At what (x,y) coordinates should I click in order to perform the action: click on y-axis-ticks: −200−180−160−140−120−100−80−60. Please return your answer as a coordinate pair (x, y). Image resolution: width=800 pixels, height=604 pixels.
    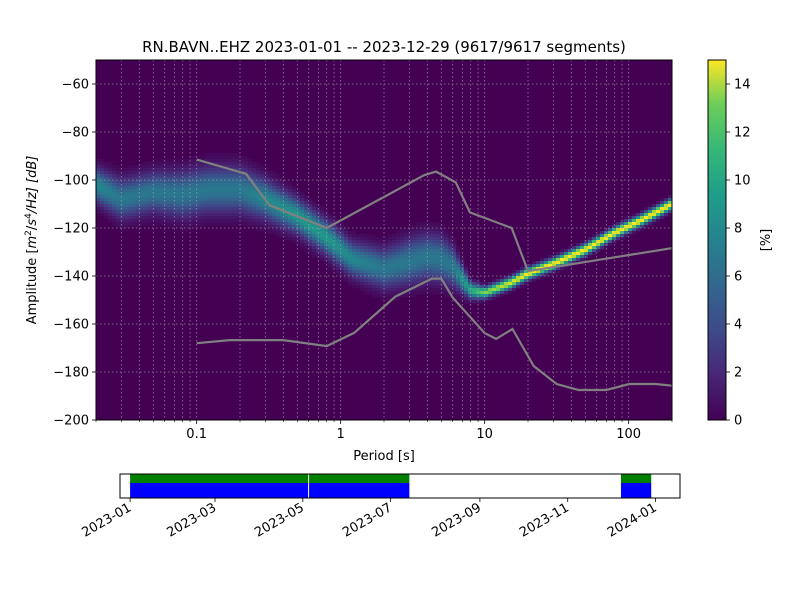
    Looking at the image, I should click on (74, 253).